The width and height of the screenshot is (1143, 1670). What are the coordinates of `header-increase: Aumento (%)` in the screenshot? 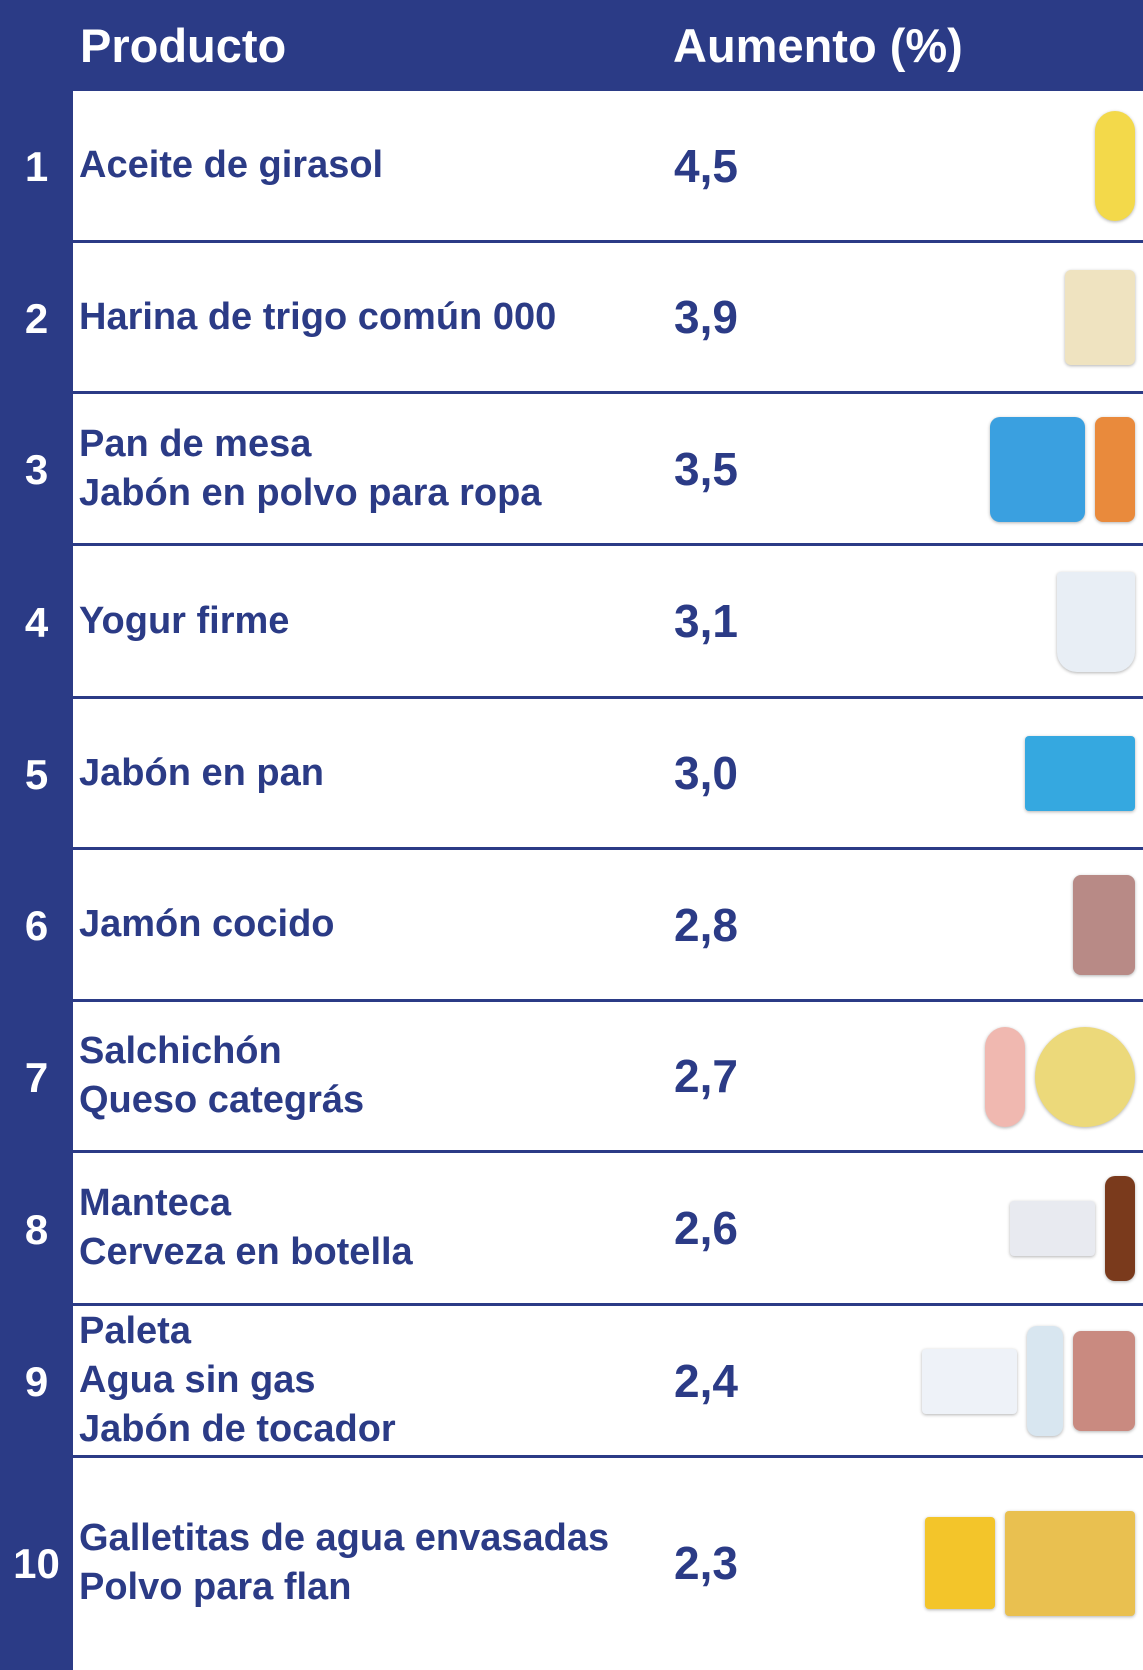 It's located at (818, 45).